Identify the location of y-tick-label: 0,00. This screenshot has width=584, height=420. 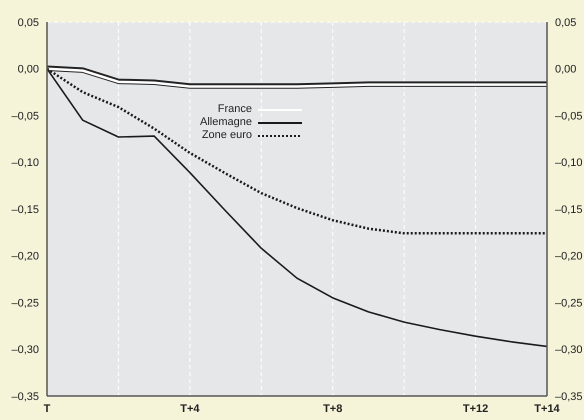
(28, 70).